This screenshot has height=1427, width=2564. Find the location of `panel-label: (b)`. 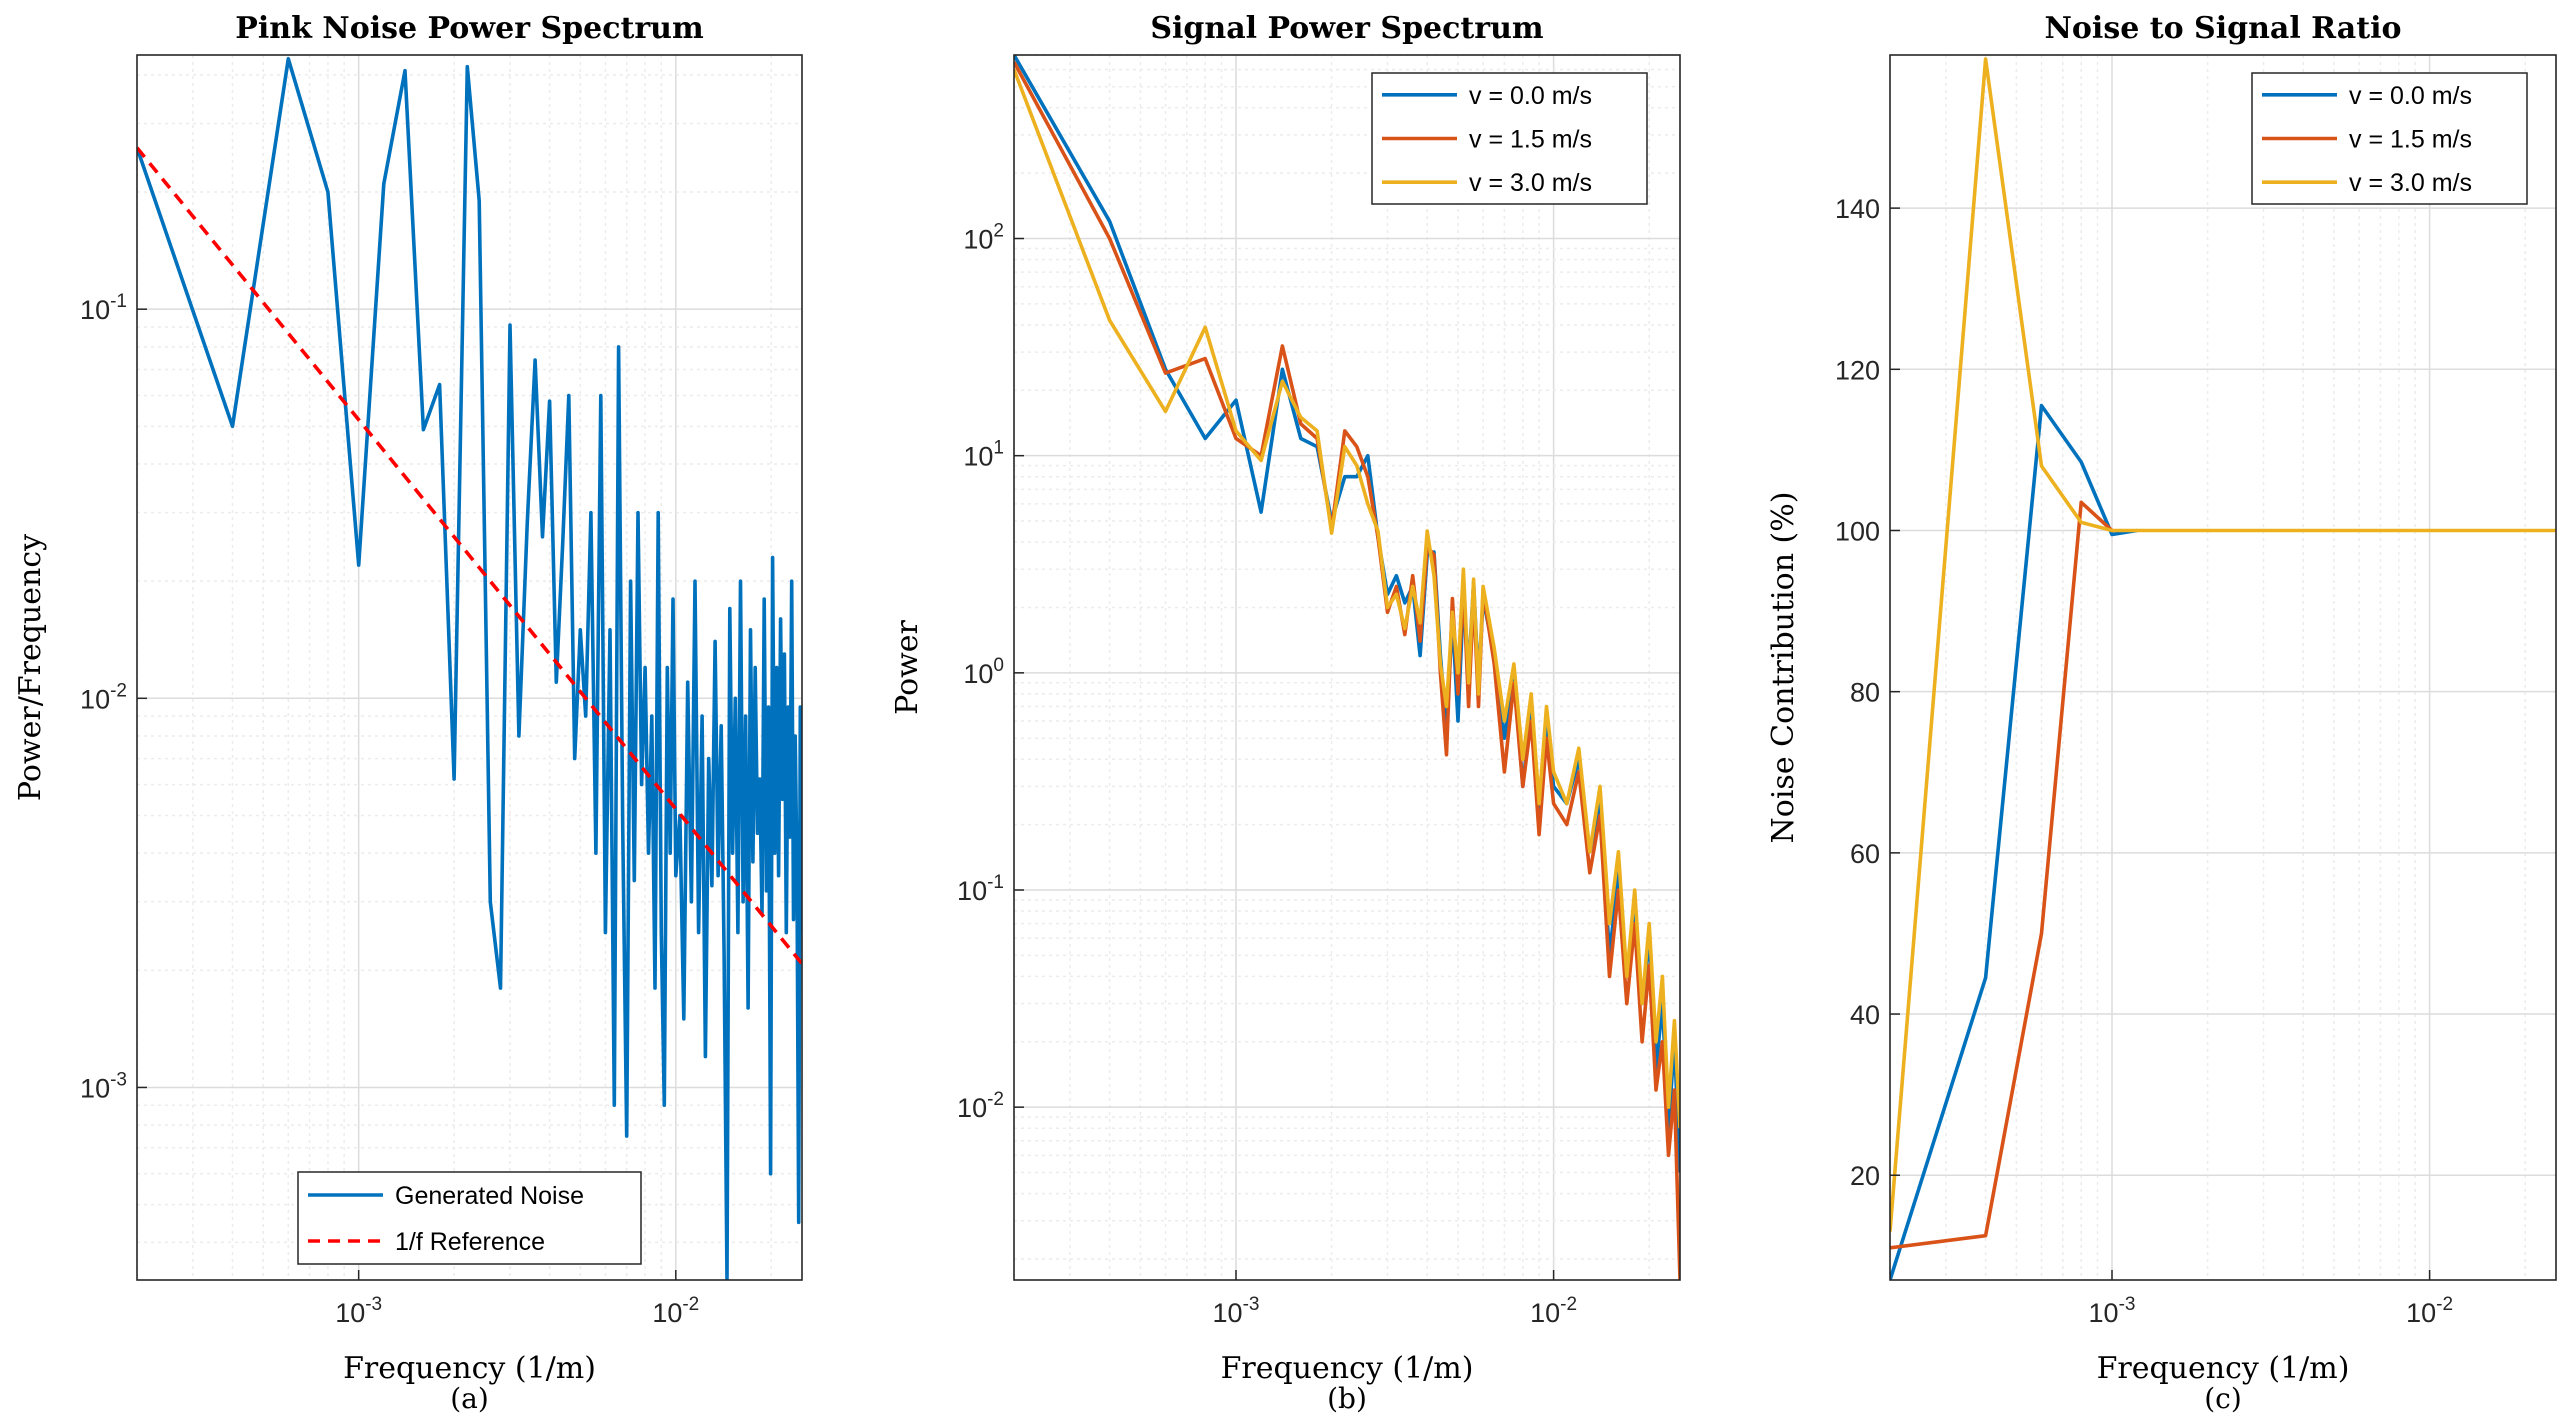

panel-label: (b) is located at coordinates (1347, 1398).